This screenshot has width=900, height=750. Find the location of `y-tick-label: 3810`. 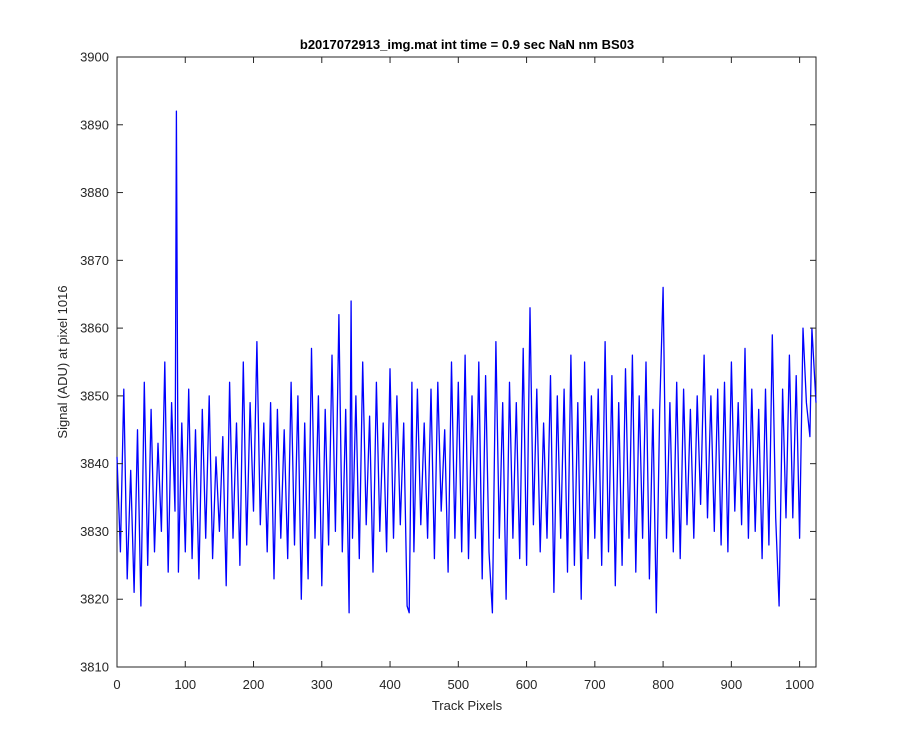

y-tick-label: 3810 is located at coordinates (94, 667).